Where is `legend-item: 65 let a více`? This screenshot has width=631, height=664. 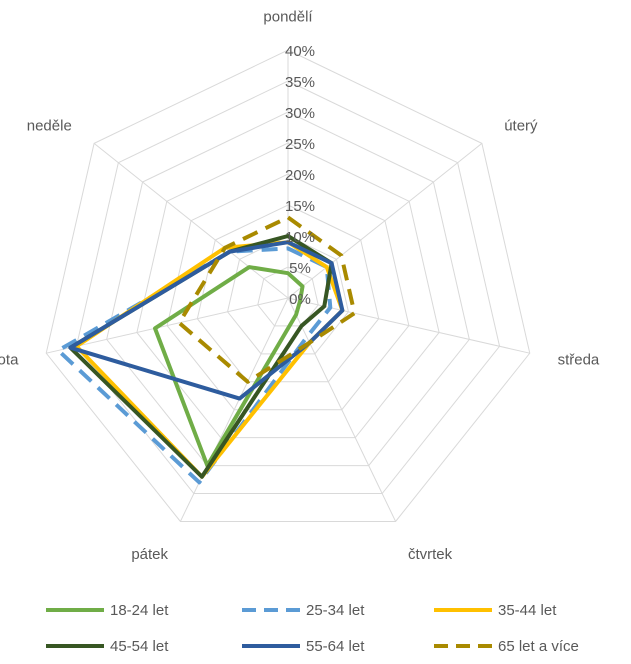
legend-item: 65 let a více is located at coordinates (505, 646).